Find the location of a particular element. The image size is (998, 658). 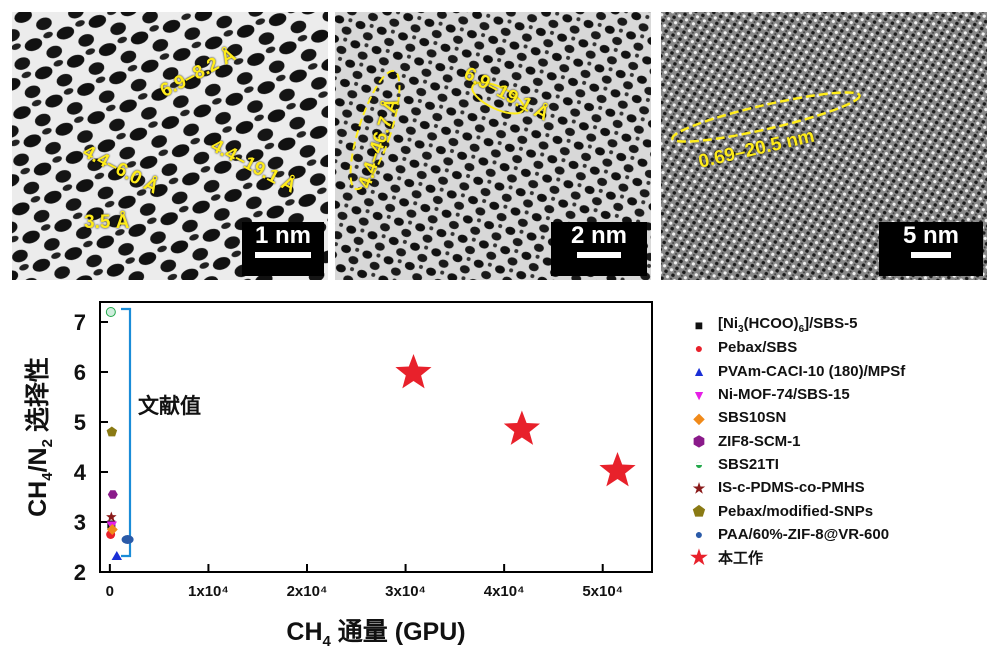

x-tick-label: 1x10⁴ is located at coordinates (208, 591).